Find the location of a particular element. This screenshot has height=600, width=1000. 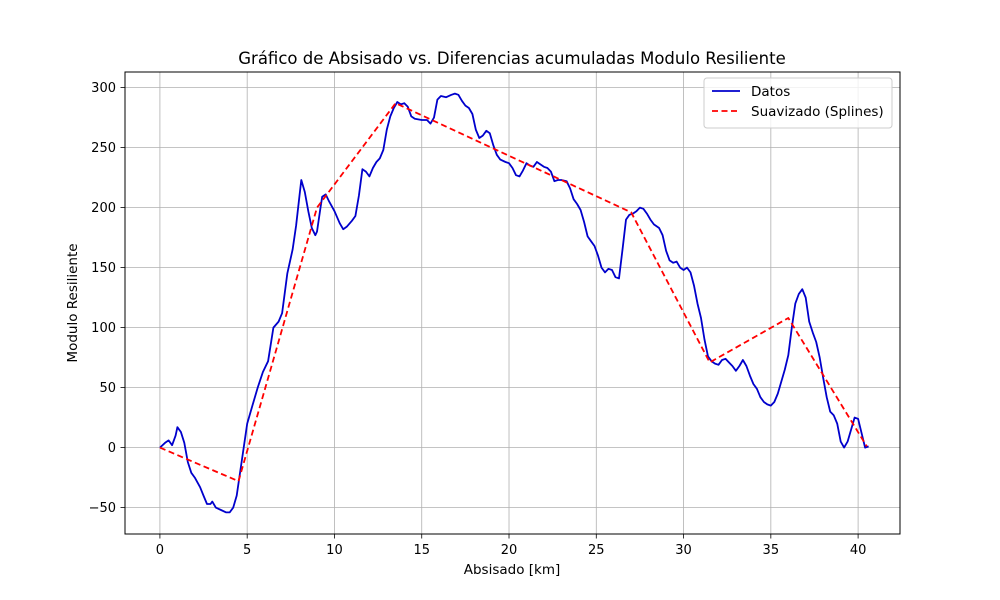

x-tick-label: 0 is located at coordinates (160, 550).